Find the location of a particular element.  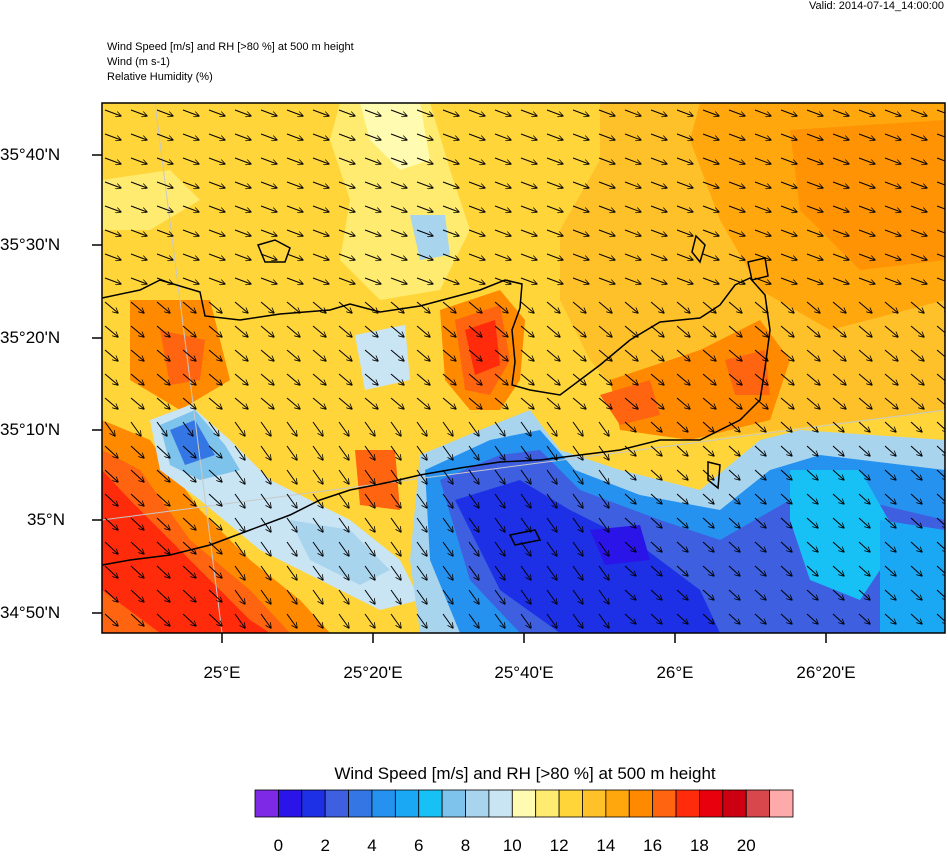

colorbar-label: 14 is located at coordinates (606, 845).